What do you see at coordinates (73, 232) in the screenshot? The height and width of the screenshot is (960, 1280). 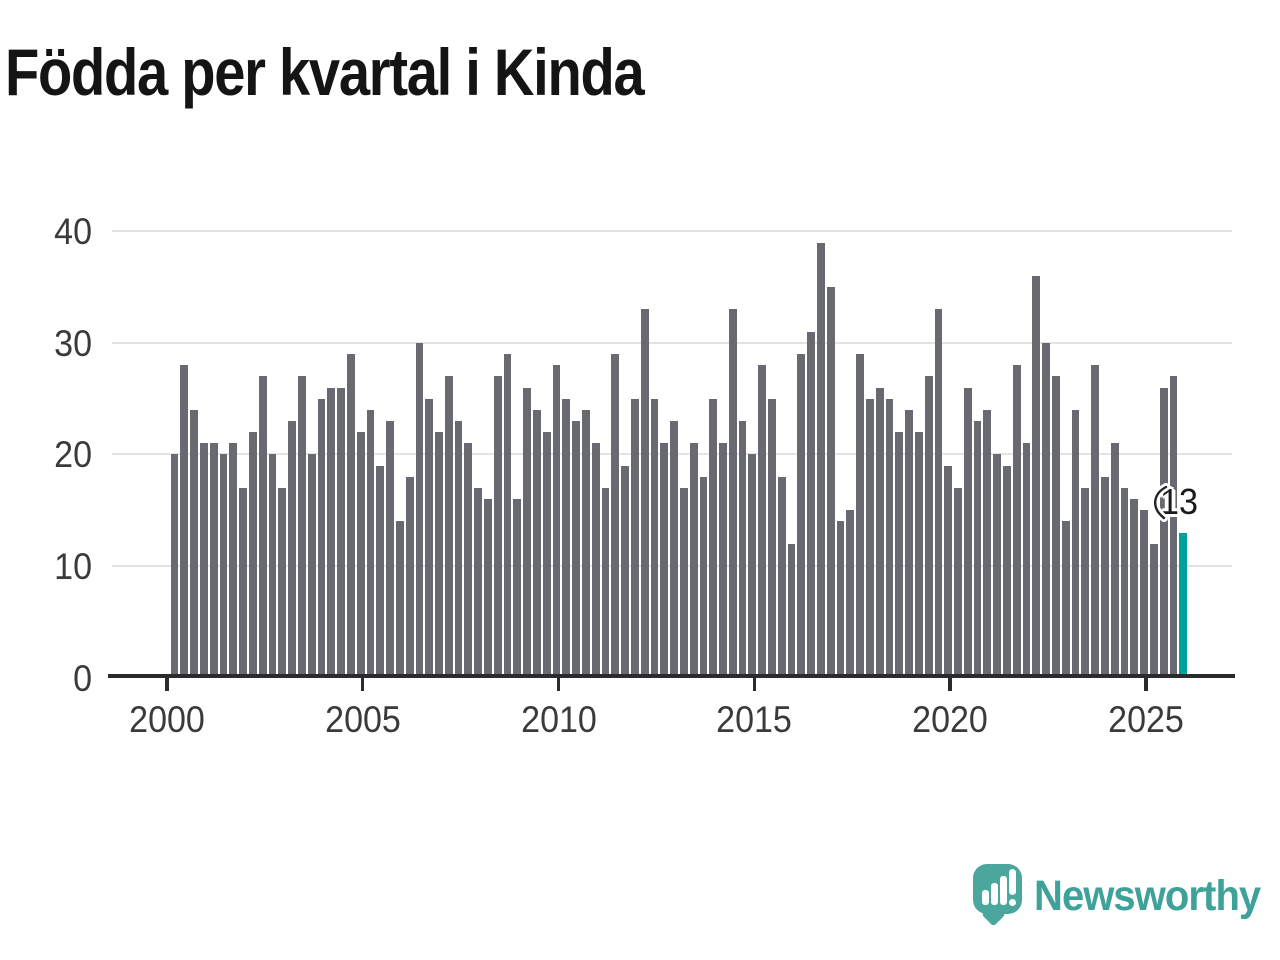 I see `y-axis-tick-label: 40` at bounding box center [73, 232].